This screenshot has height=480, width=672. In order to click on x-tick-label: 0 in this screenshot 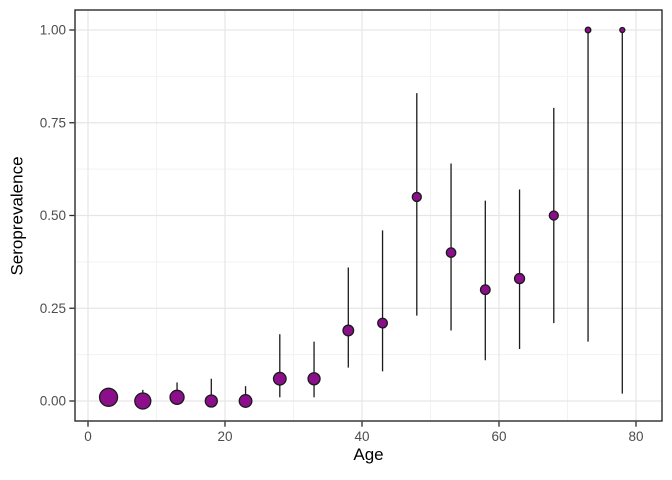, I will do `click(88, 436)`.